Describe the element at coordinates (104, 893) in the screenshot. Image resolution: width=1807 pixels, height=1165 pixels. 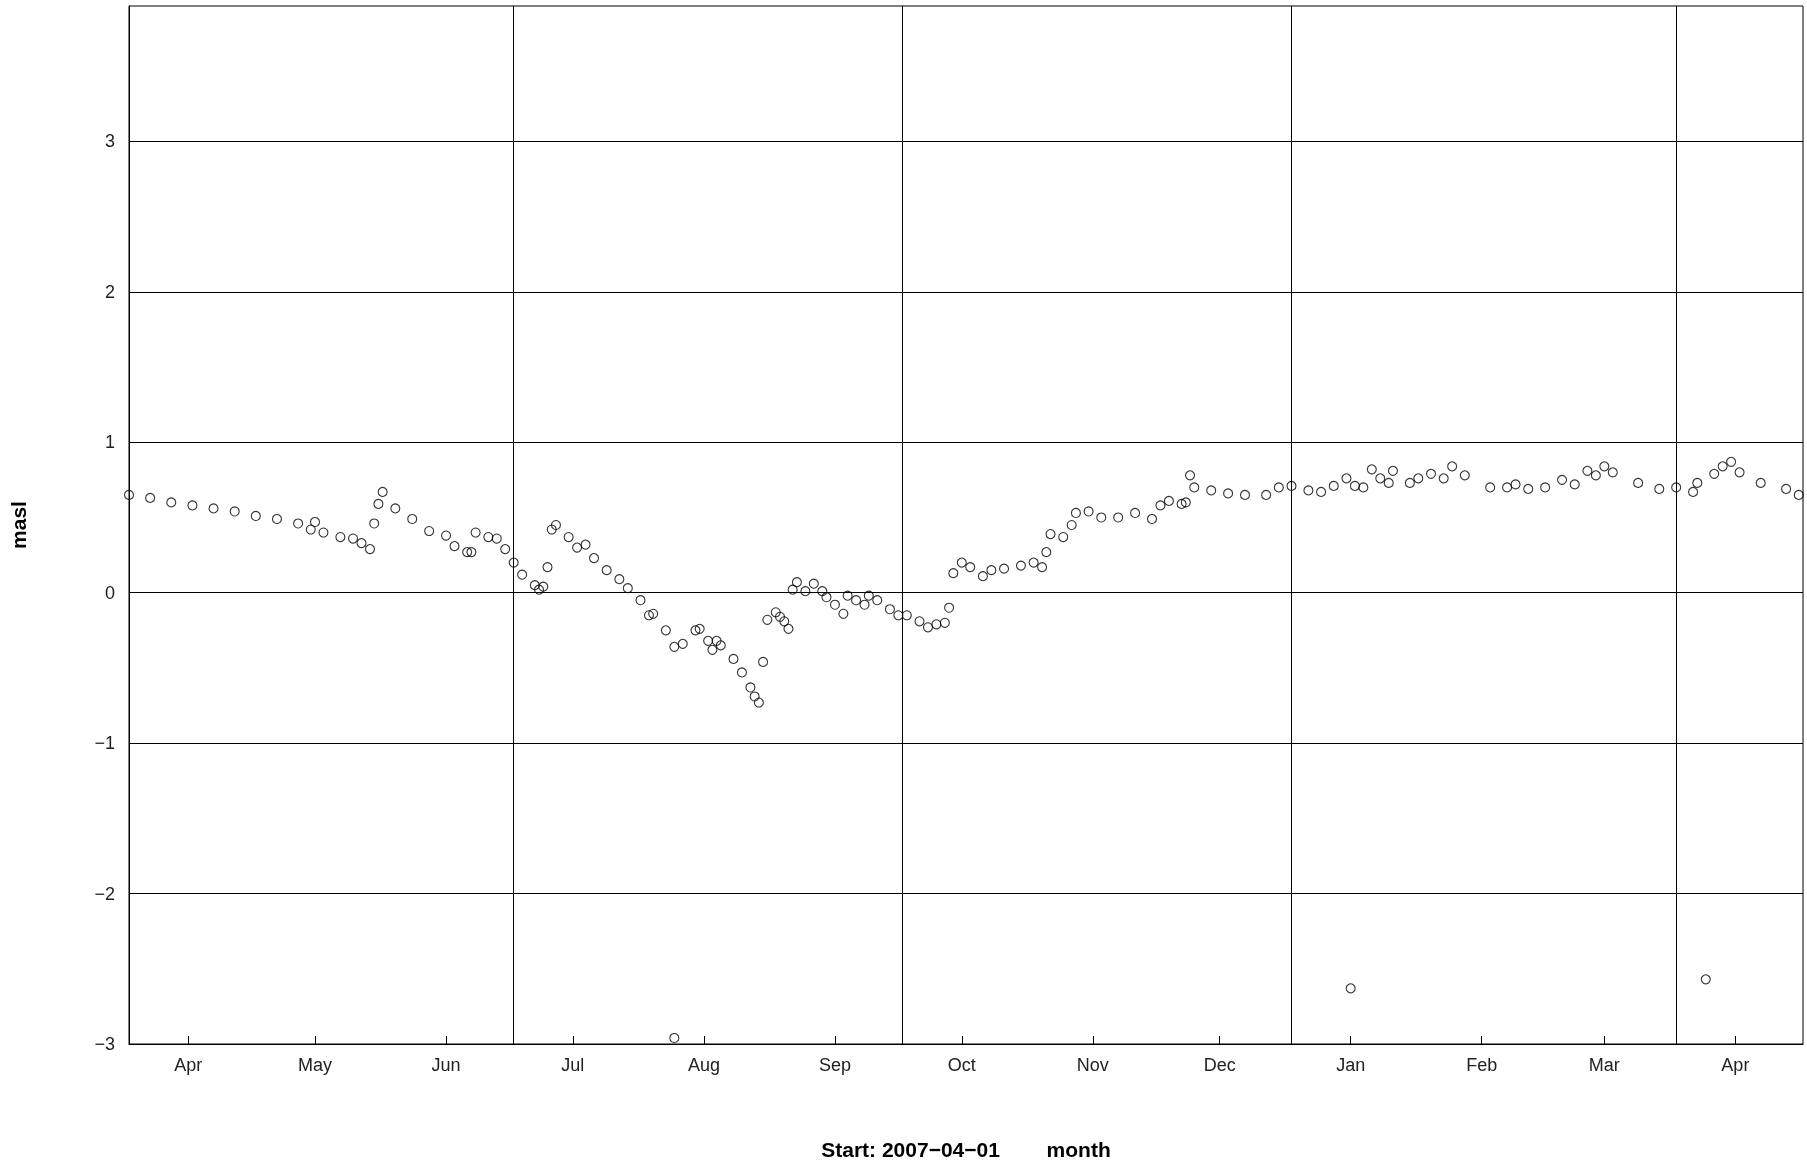
I see `y-tick-label: −2` at that location.